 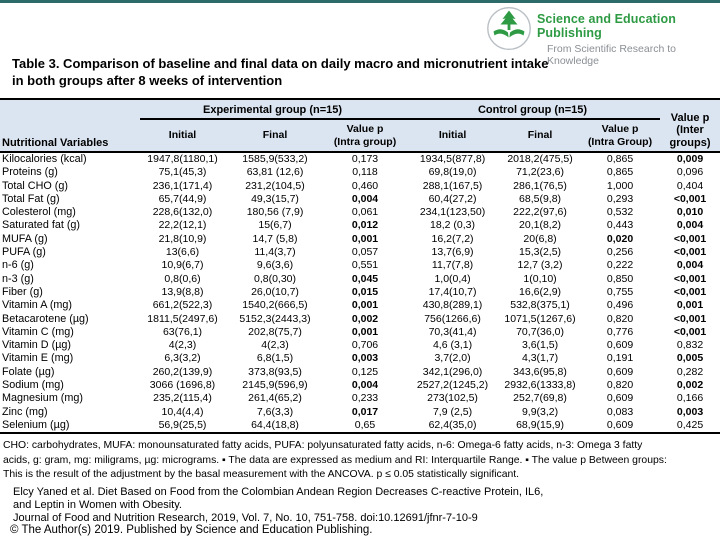 I want to click on publisher-tagline: From Scientific Research to Knowledge, so click(x=611, y=55).